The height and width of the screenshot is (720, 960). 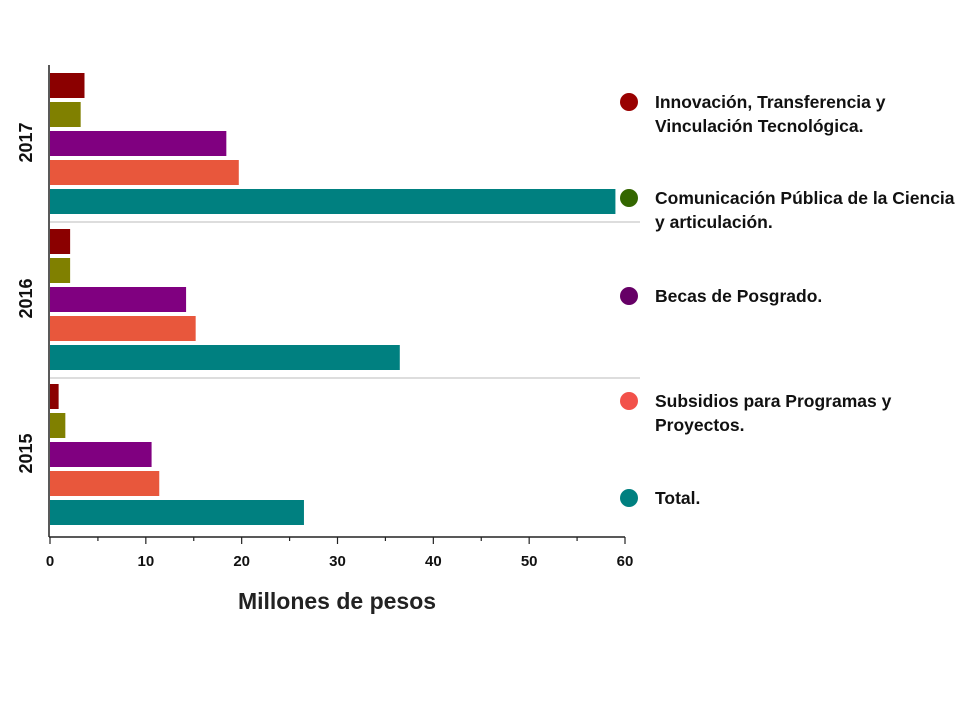 I want to click on legend-dot-innovacion, so click(x=629, y=102).